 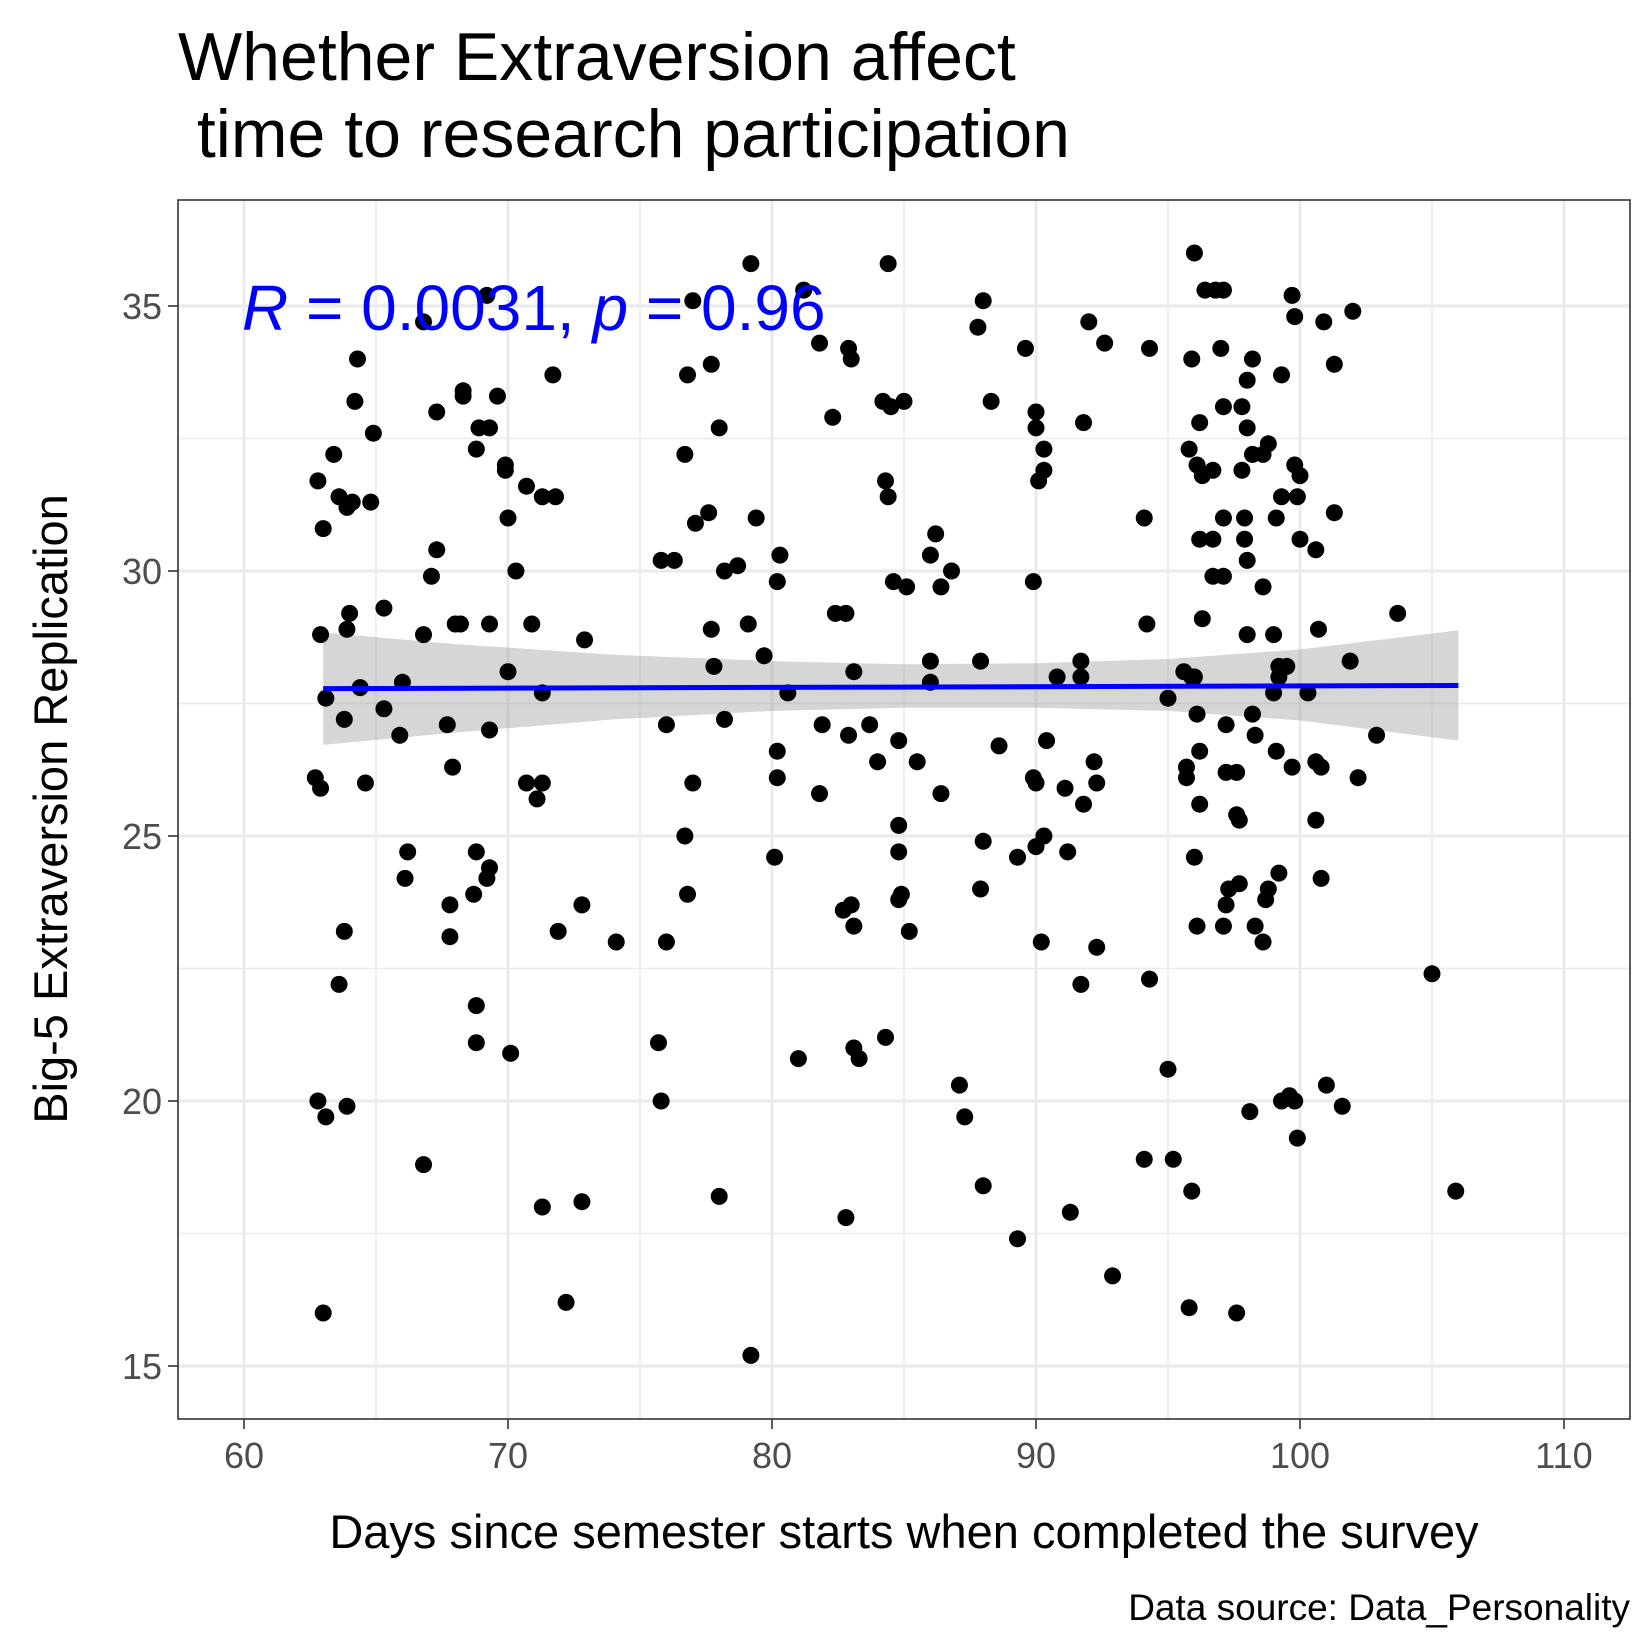 I want to click on r-value: = 0.0031,, so click(x=440, y=308).